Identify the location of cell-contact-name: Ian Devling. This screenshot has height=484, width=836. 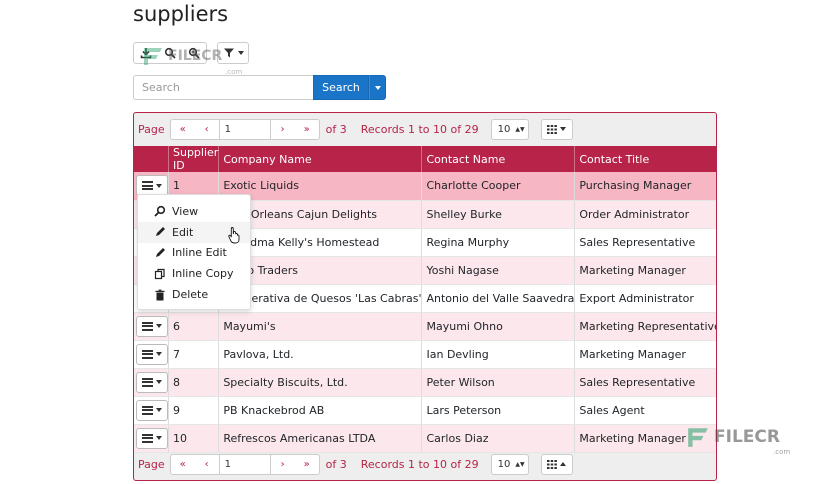
(498, 354).